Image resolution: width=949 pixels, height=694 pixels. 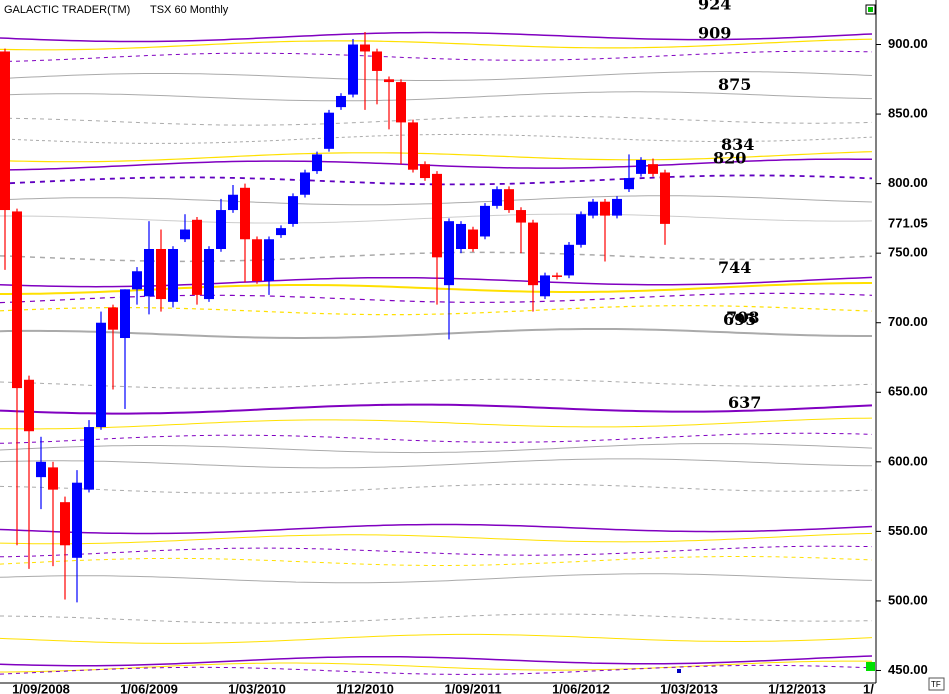 What do you see at coordinates (870, 9) in the screenshot?
I see `window-button-icon` at bounding box center [870, 9].